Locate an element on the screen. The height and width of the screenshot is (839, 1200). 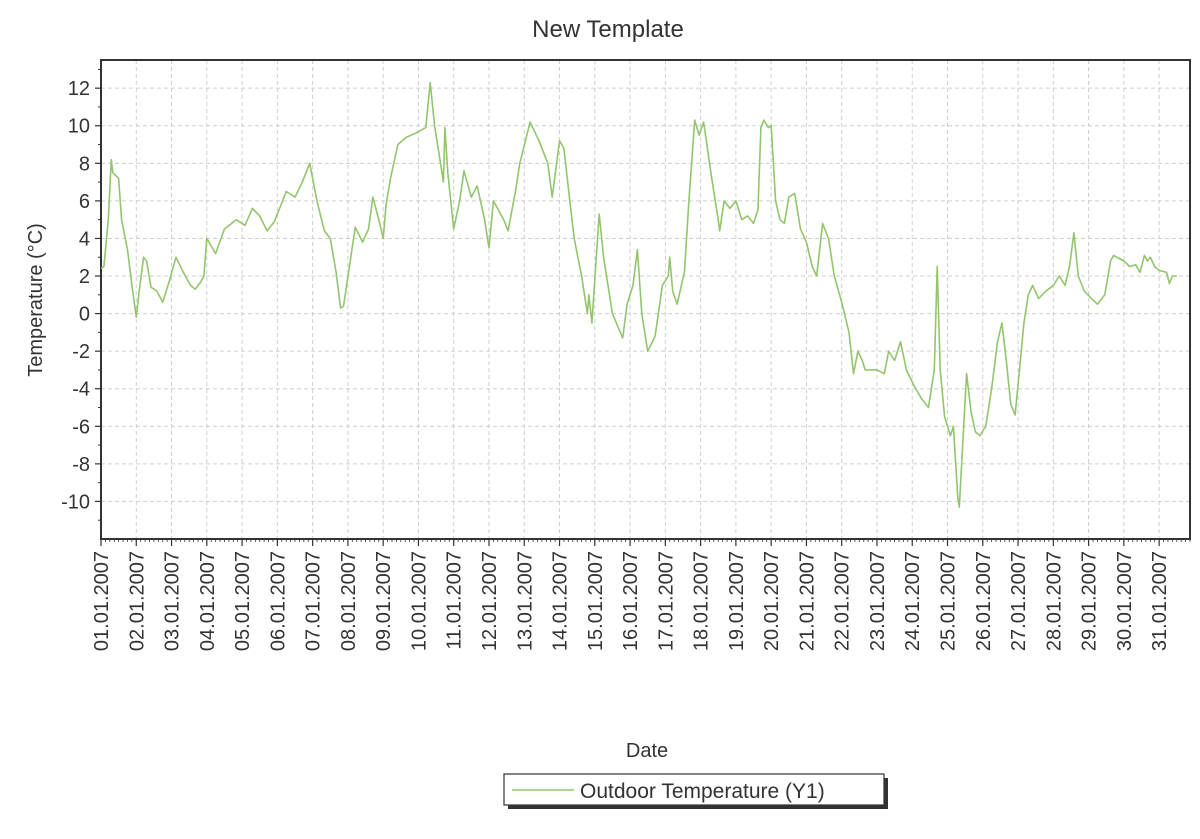
y-tick-label: 0 is located at coordinates (84, 315).